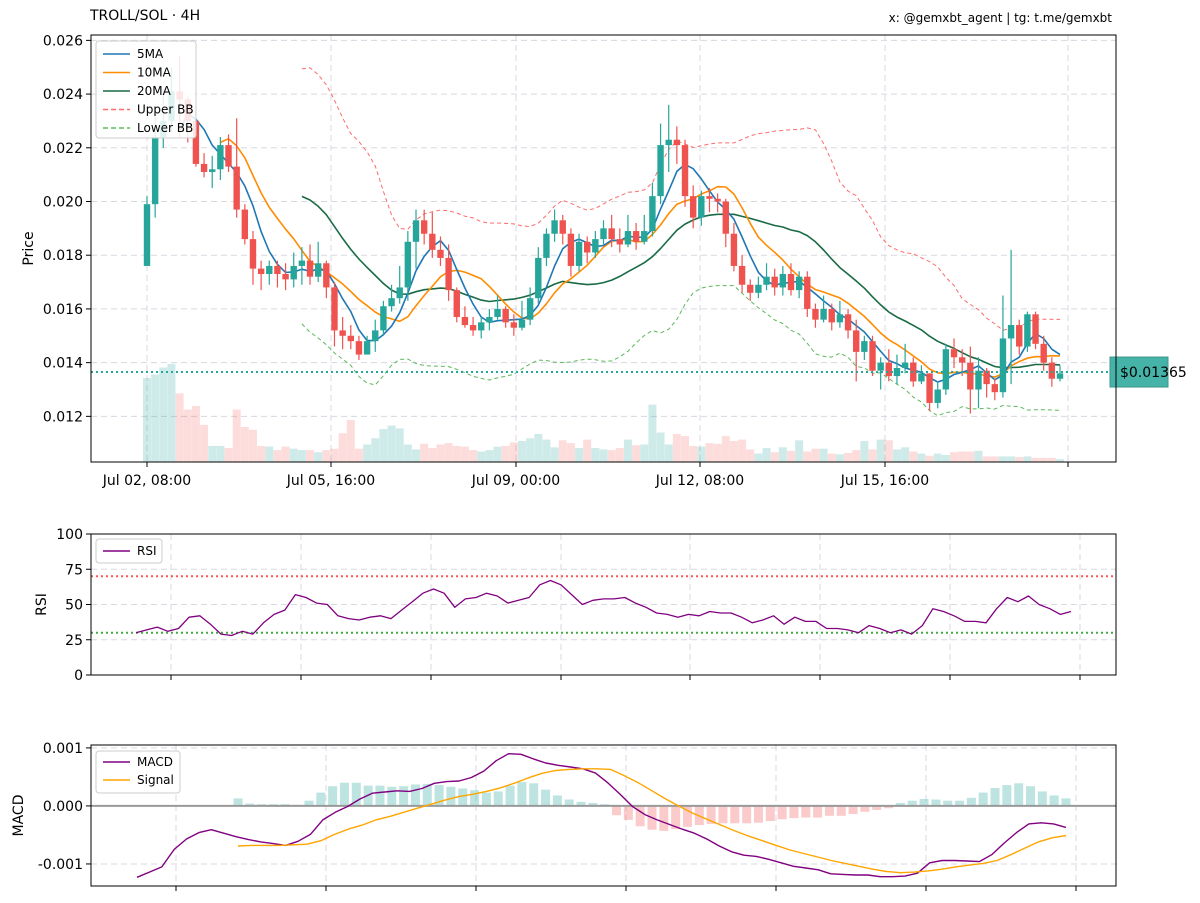 Image resolution: width=1200 pixels, height=903 pixels. What do you see at coordinates (63, 95) in the screenshot?
I see `price-ytick-label: 0.024` at bounding box center [63, 95].